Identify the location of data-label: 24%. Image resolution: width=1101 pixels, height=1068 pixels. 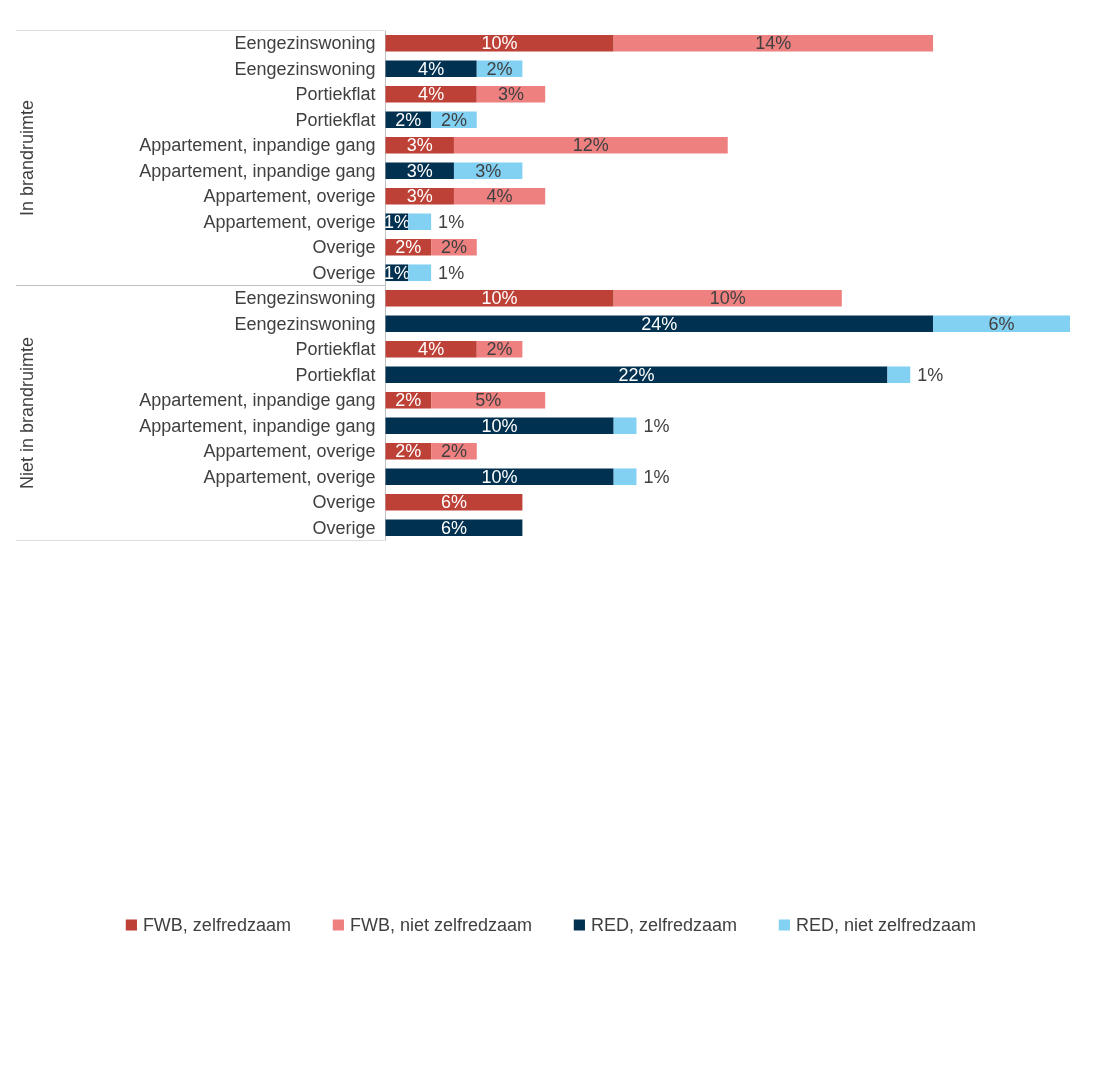
(659, 323).